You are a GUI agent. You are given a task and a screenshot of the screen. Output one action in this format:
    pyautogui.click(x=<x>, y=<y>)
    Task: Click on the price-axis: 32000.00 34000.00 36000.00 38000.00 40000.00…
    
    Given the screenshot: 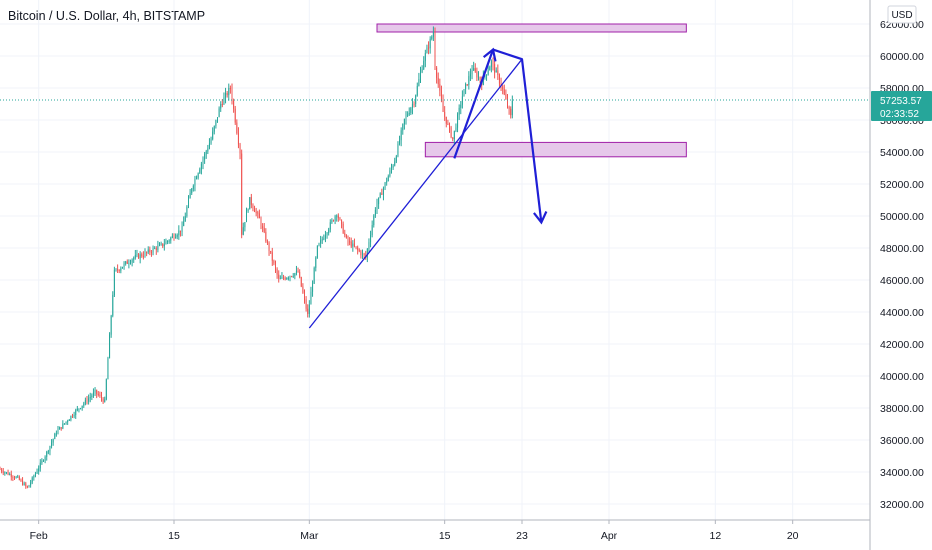 What is the action you would take?
    pyautogui.click(x=896, y=275)
    